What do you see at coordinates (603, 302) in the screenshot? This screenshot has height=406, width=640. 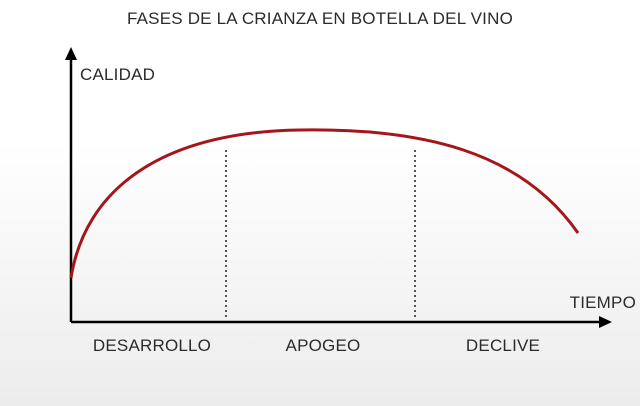 I see `x-axis-label: TIEMPO` at bounding box center [603, 302].